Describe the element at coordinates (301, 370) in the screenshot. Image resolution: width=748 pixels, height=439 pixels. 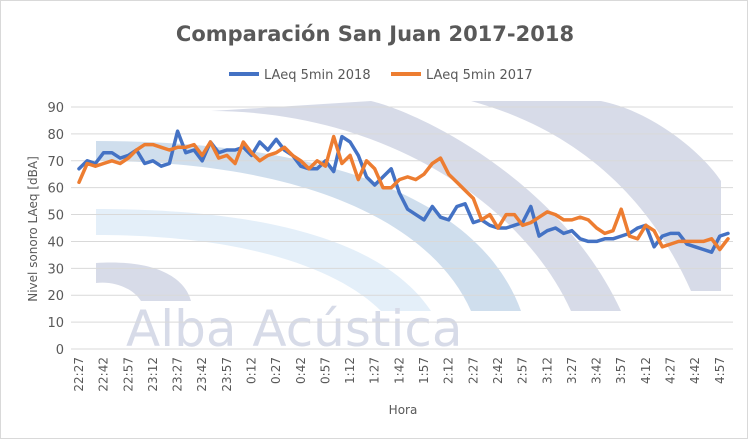
I see `x-tick-label: 0:42` at that location.